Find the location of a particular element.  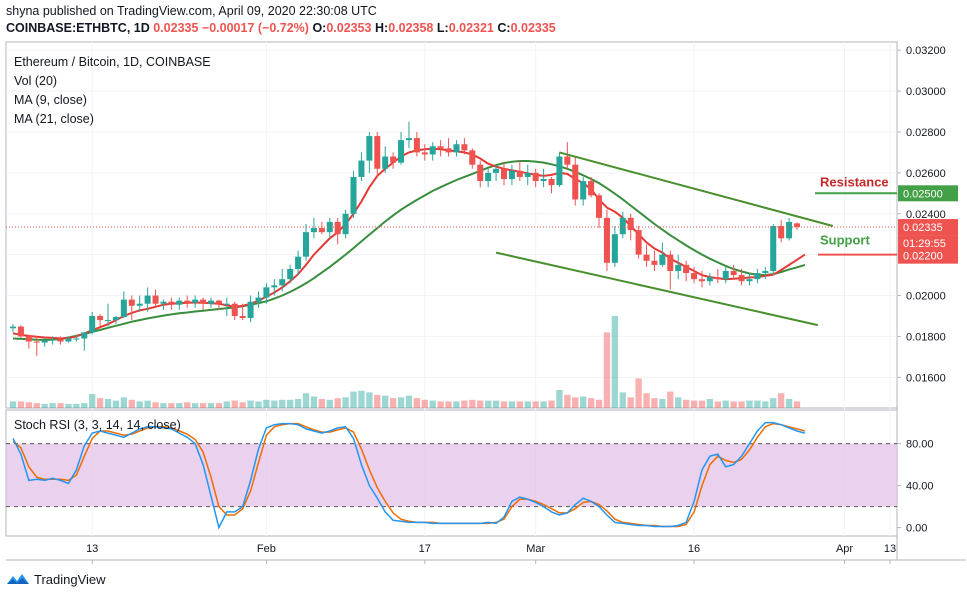

tradingview-logo-icon is located at coordinates (18, 579).